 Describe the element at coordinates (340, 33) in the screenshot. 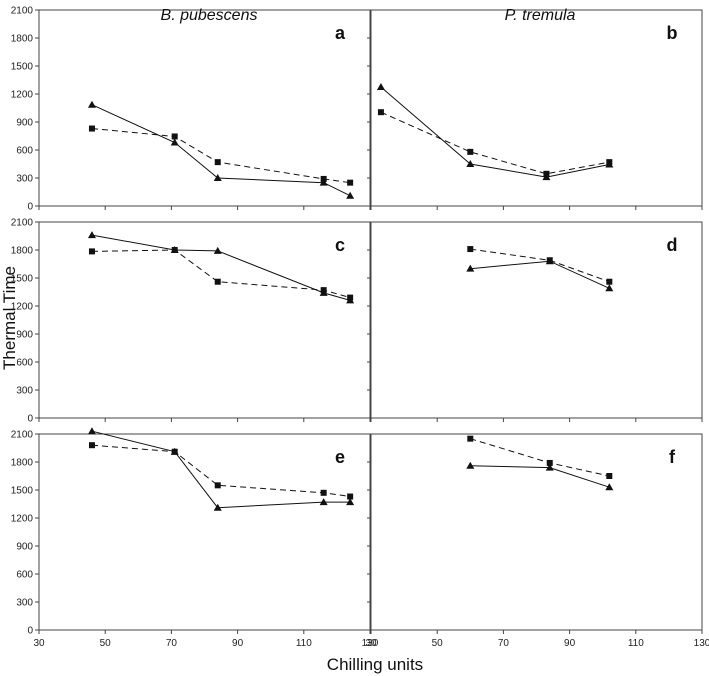

I see `panel-letter: a` at that location.